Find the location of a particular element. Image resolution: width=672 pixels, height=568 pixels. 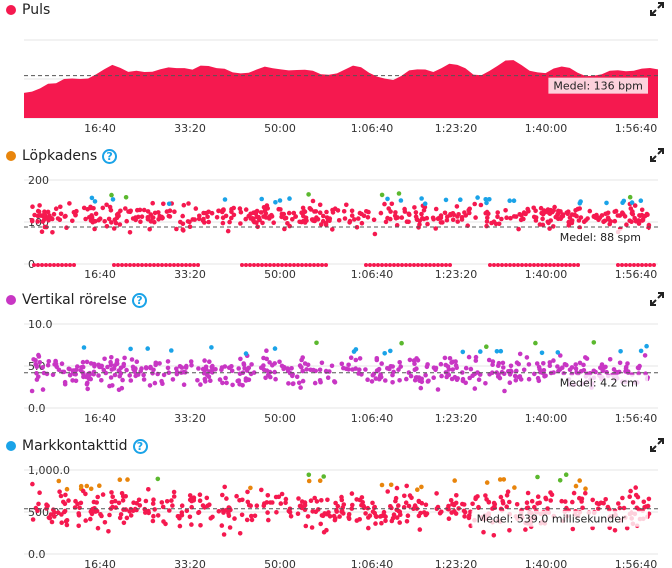

x-tick-label: 1:40:00 is located at coordinates (546, 273).